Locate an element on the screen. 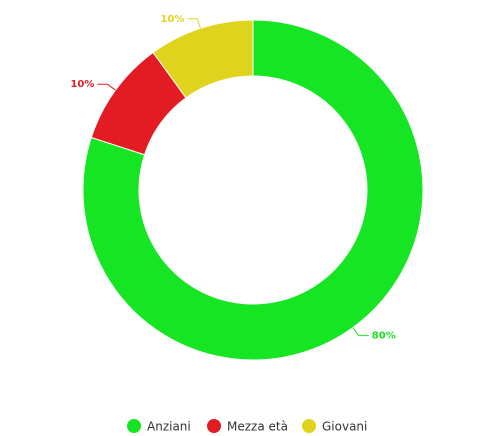 This screenshot has width=498, height=436. legend-label: Giovani is located at coordinates (344, 427).